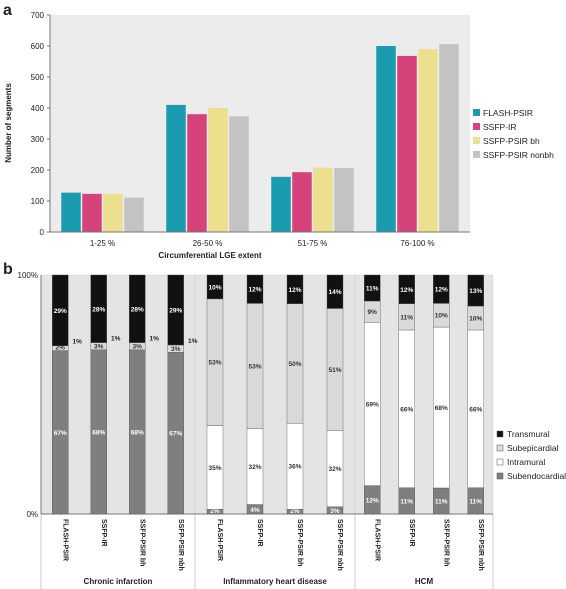 This screenshot has width=566, height=589. Describe the element at coordinates (417, 243) in the screenshot. I see `x-tick-label: 76-100 %` at that location.